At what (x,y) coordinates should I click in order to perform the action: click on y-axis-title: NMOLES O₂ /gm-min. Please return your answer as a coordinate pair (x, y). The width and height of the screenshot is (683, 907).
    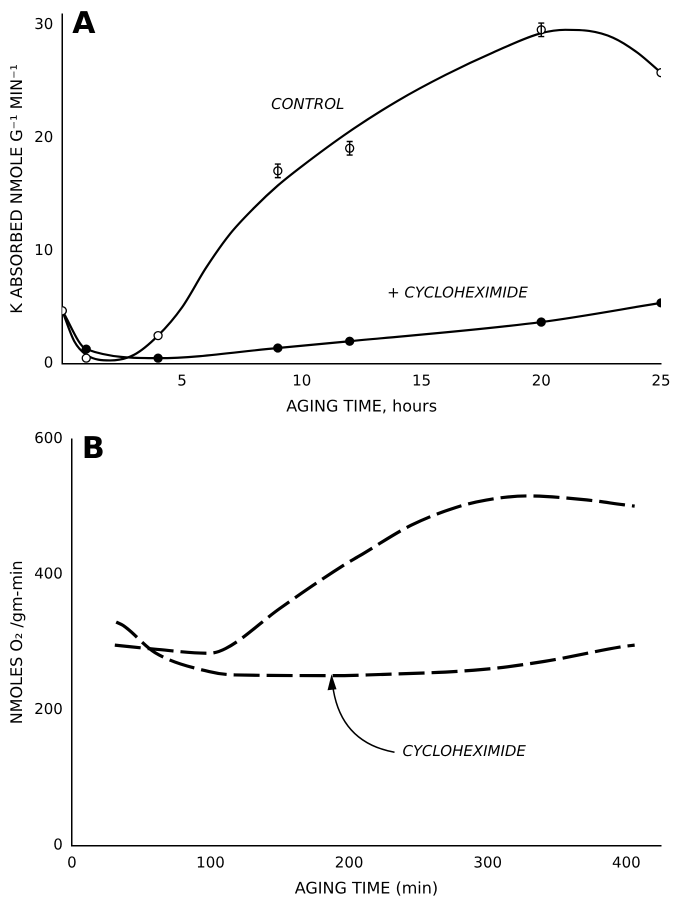
    Looking at the image, I should click on (16, 642).